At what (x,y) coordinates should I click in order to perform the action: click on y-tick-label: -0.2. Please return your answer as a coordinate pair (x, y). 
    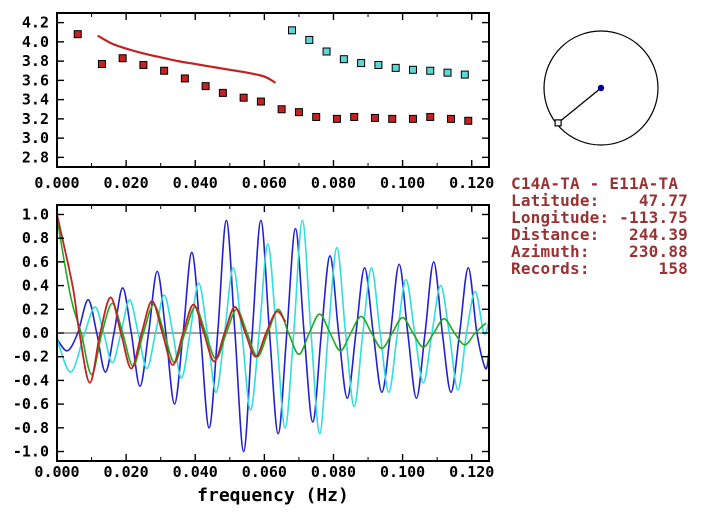
    Looking at the image, I should click on (31, 357).